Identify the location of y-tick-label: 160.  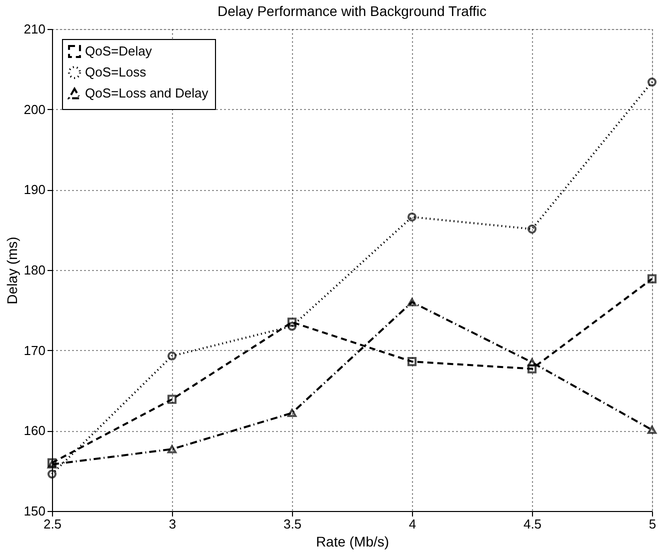
(35, 430).